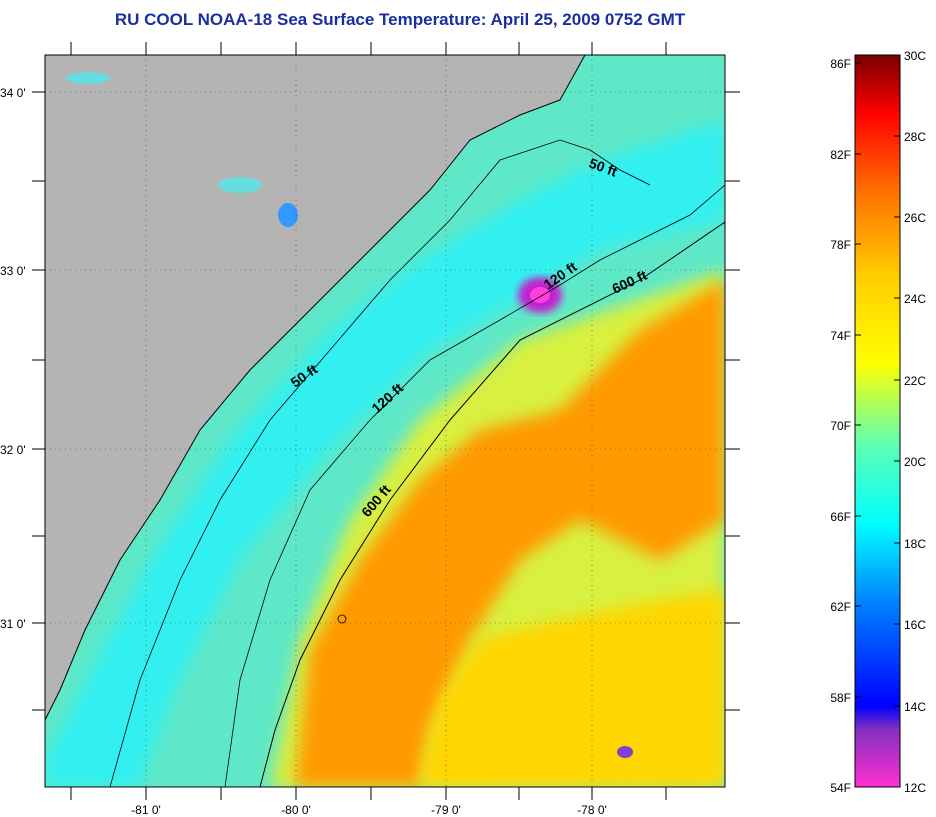 The image size is (936, 817). Describe the element at coordinates (840, 607) in the screenshot. I see `colorbar-f-label: 62F` at that location.